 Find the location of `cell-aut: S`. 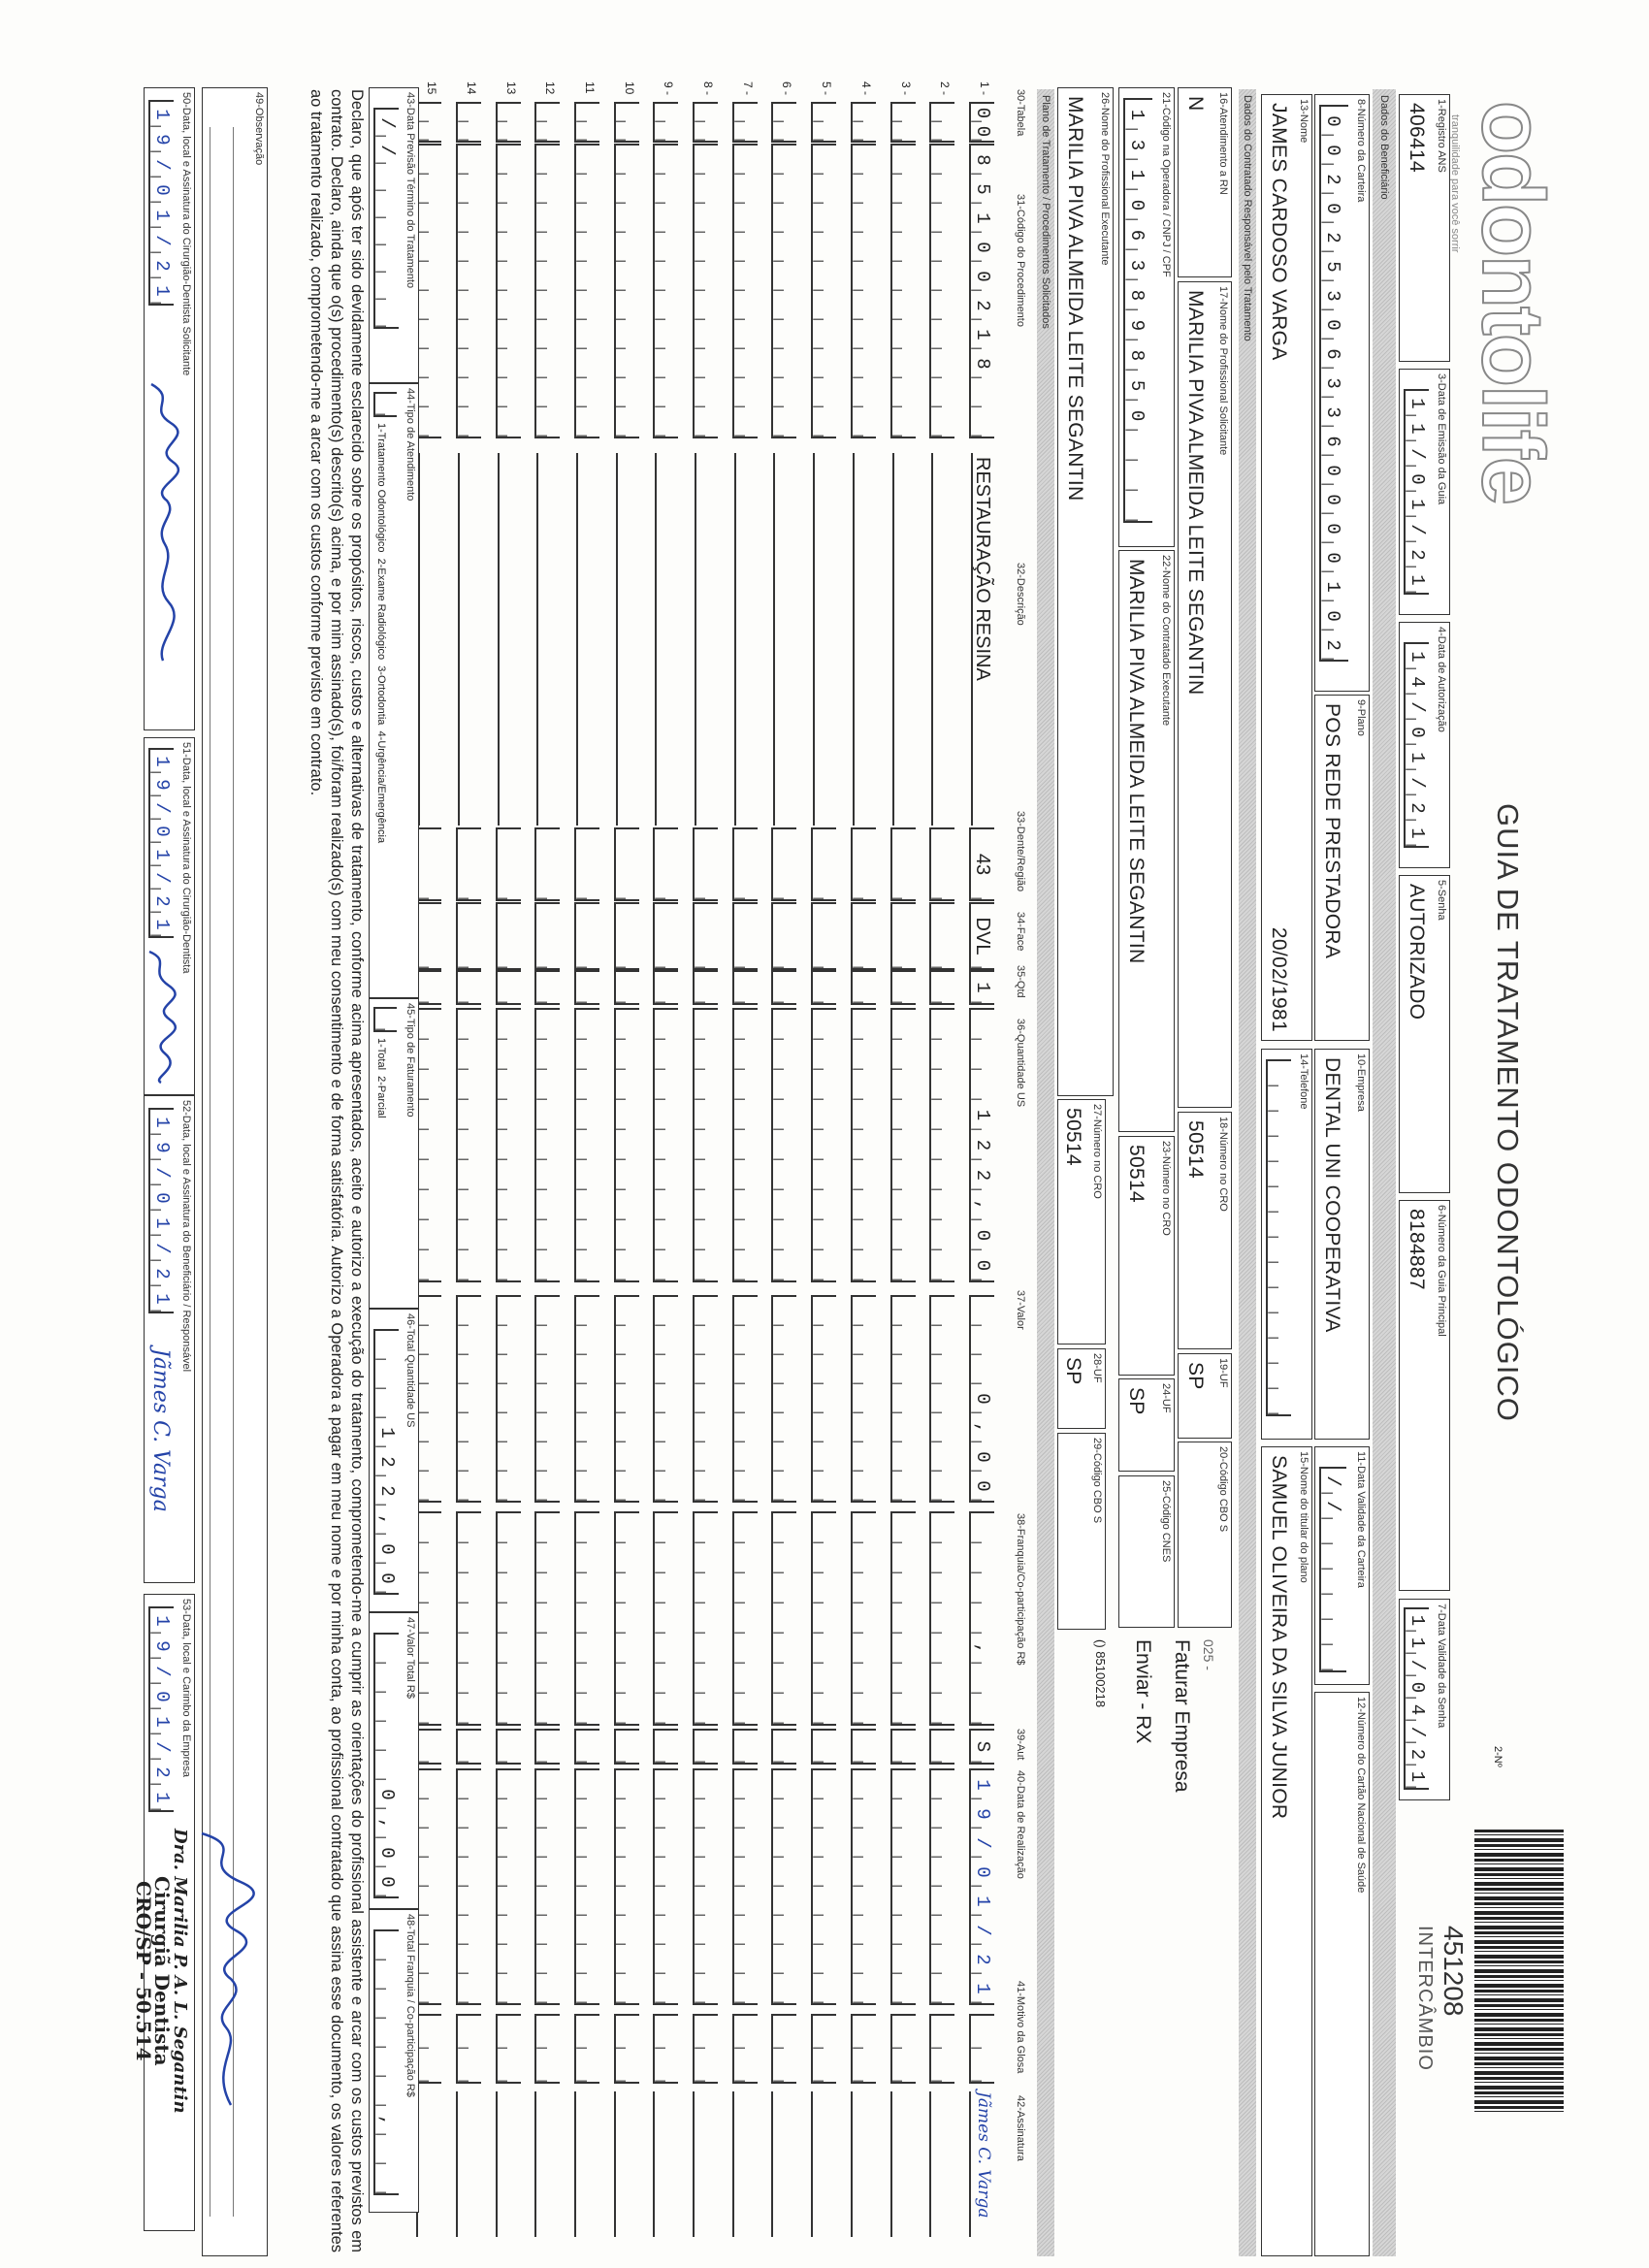

cell-aut: S is located at coordinates (981, 1751).